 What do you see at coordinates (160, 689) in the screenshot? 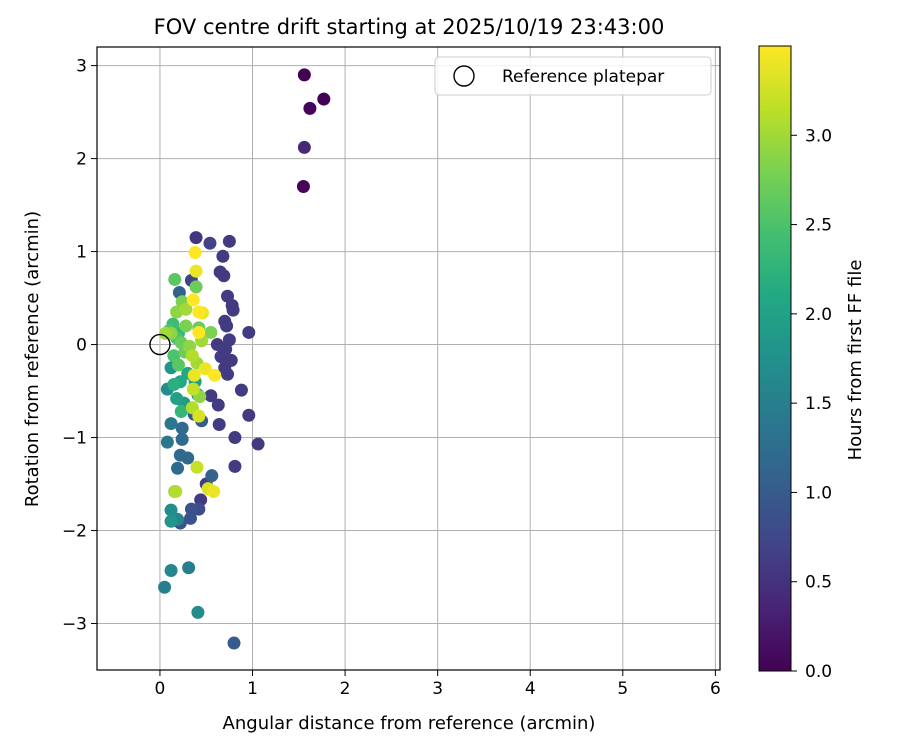
I see `x-tick-label: 0` at bounding box center [160, 689].